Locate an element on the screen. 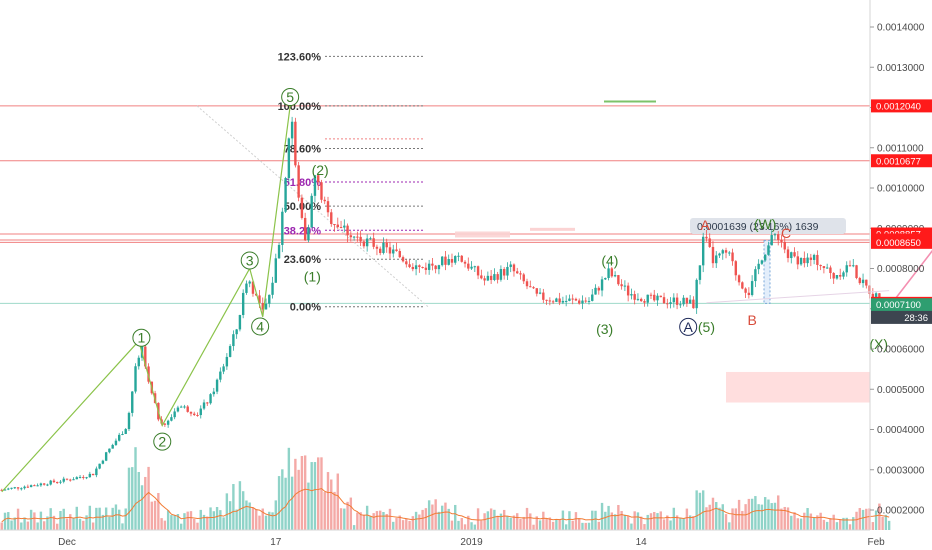 Image resolution: width=932 pixels, height=550 pixels. time-tick-label: Dec is located at coordinates (67, 542).